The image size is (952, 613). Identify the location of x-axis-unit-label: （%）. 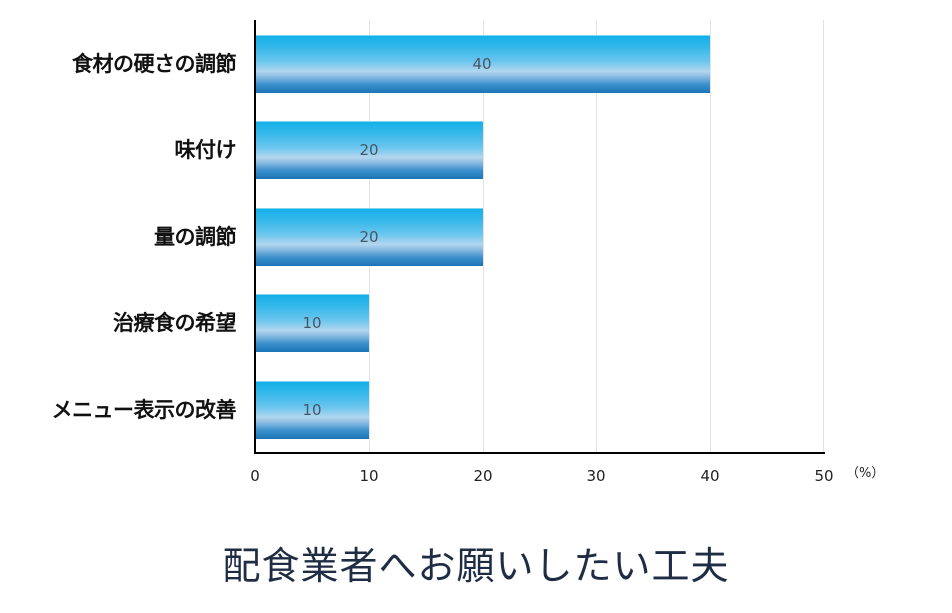
(865, 473).